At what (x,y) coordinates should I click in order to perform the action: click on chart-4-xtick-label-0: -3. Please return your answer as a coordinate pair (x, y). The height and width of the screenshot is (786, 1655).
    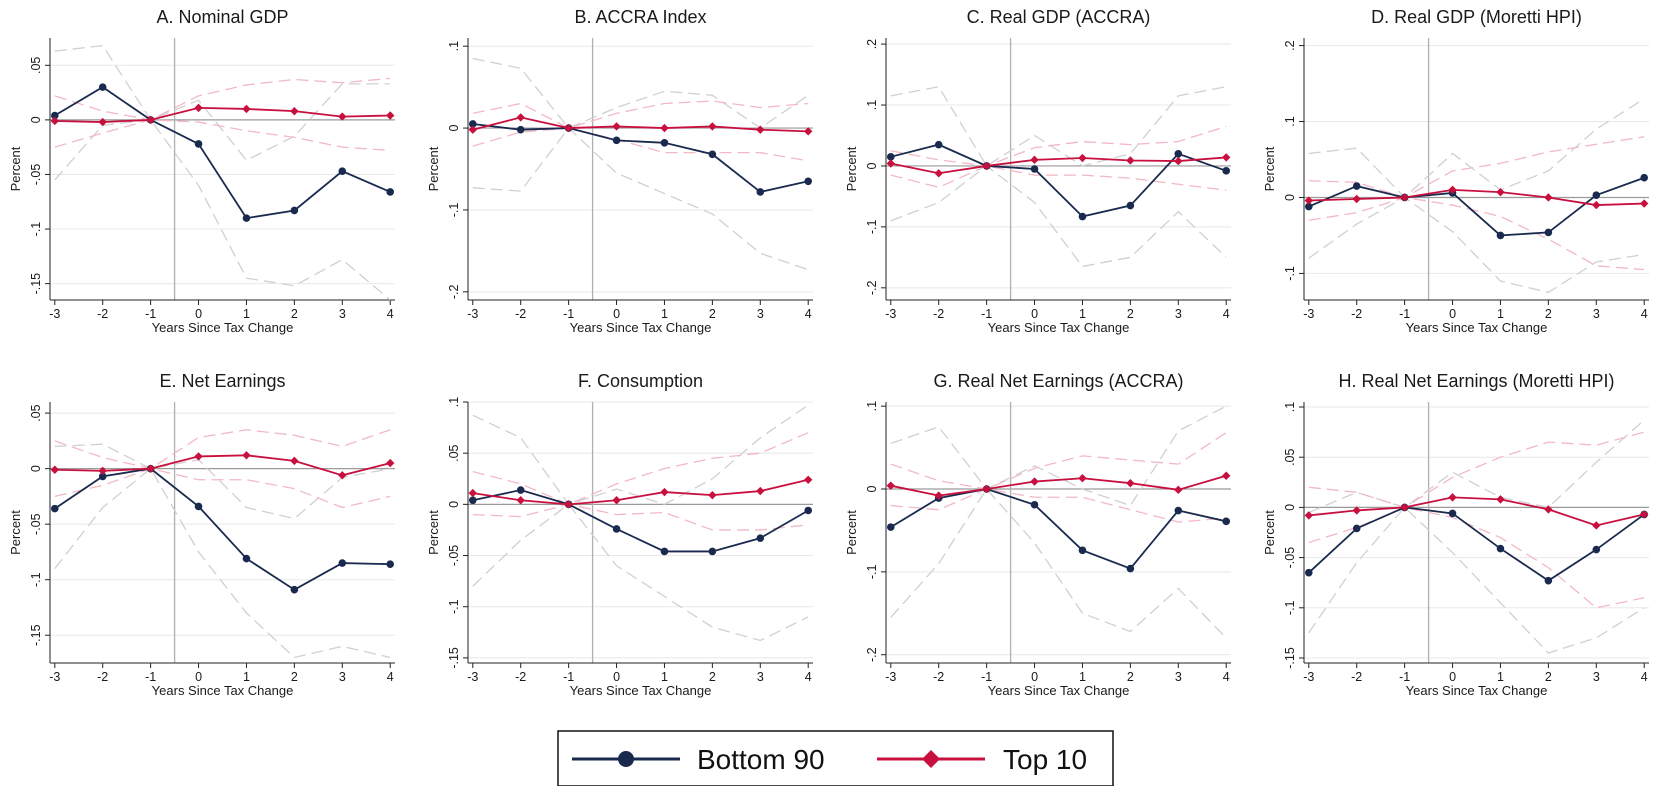
    Looking at the image, I should click on (1308, 314).